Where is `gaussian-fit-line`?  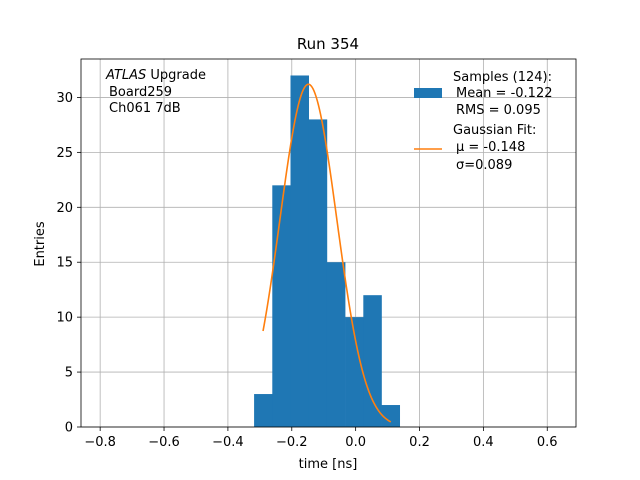
gaussian-fit-line is located at coordinates (327, 253).